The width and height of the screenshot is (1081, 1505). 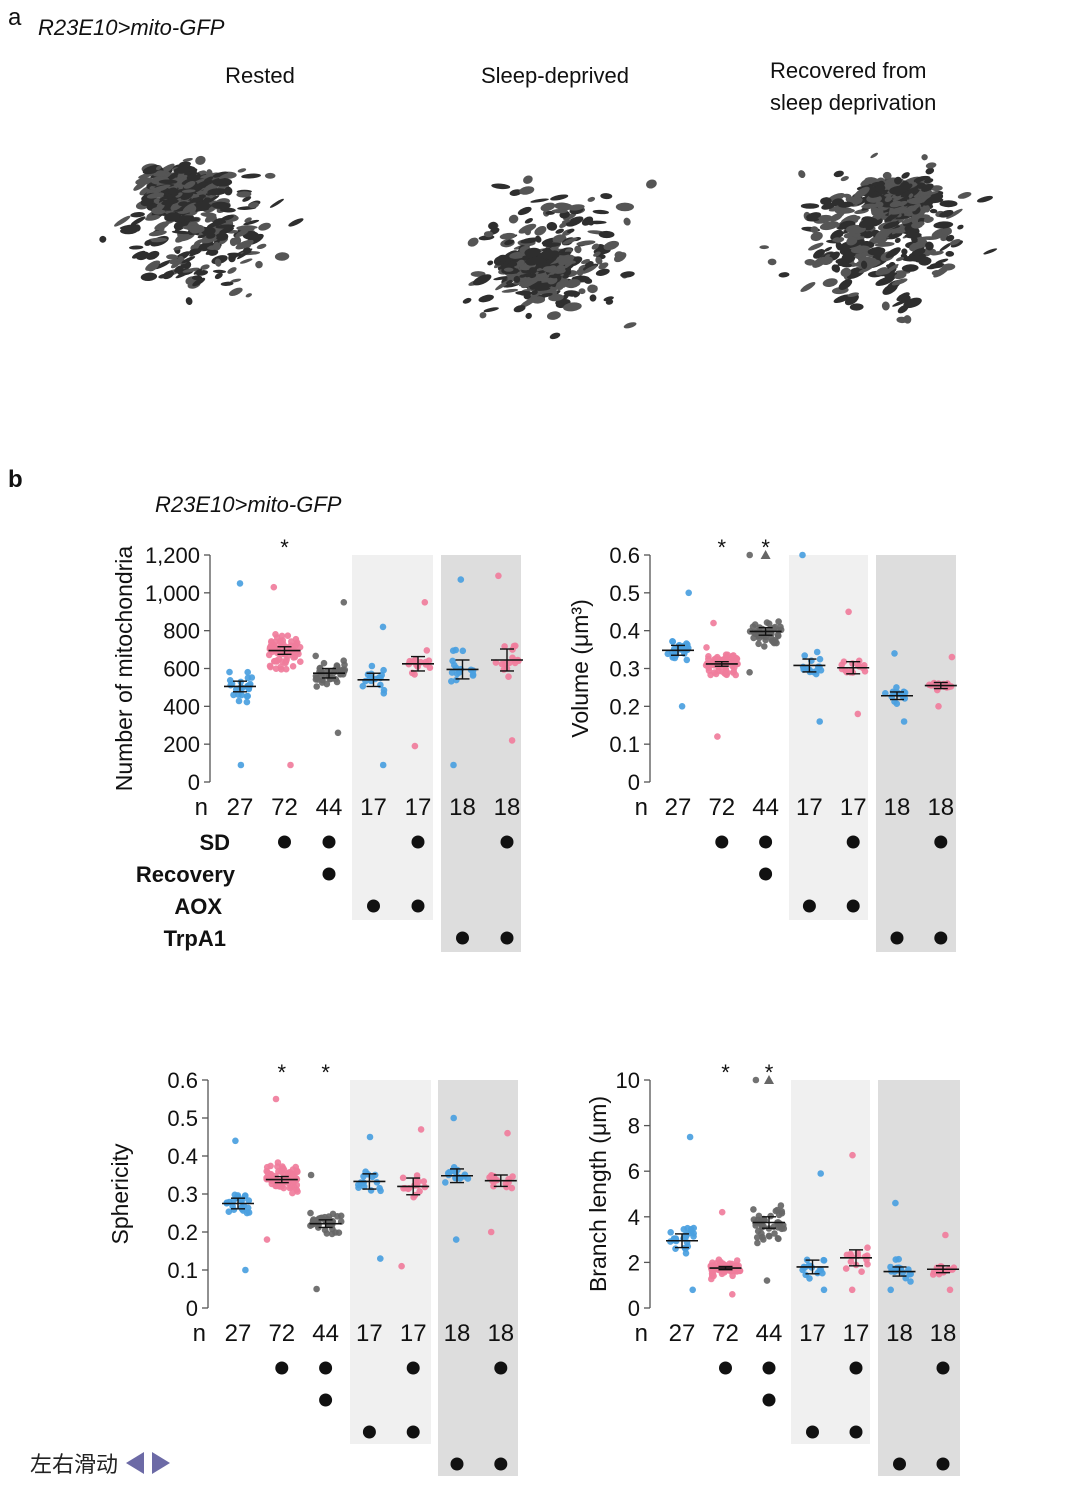 What do you see at coordinates (634, 1308) in the screenshot?
I see `y-tick-label: 0` at bounding box center [634, 1308].